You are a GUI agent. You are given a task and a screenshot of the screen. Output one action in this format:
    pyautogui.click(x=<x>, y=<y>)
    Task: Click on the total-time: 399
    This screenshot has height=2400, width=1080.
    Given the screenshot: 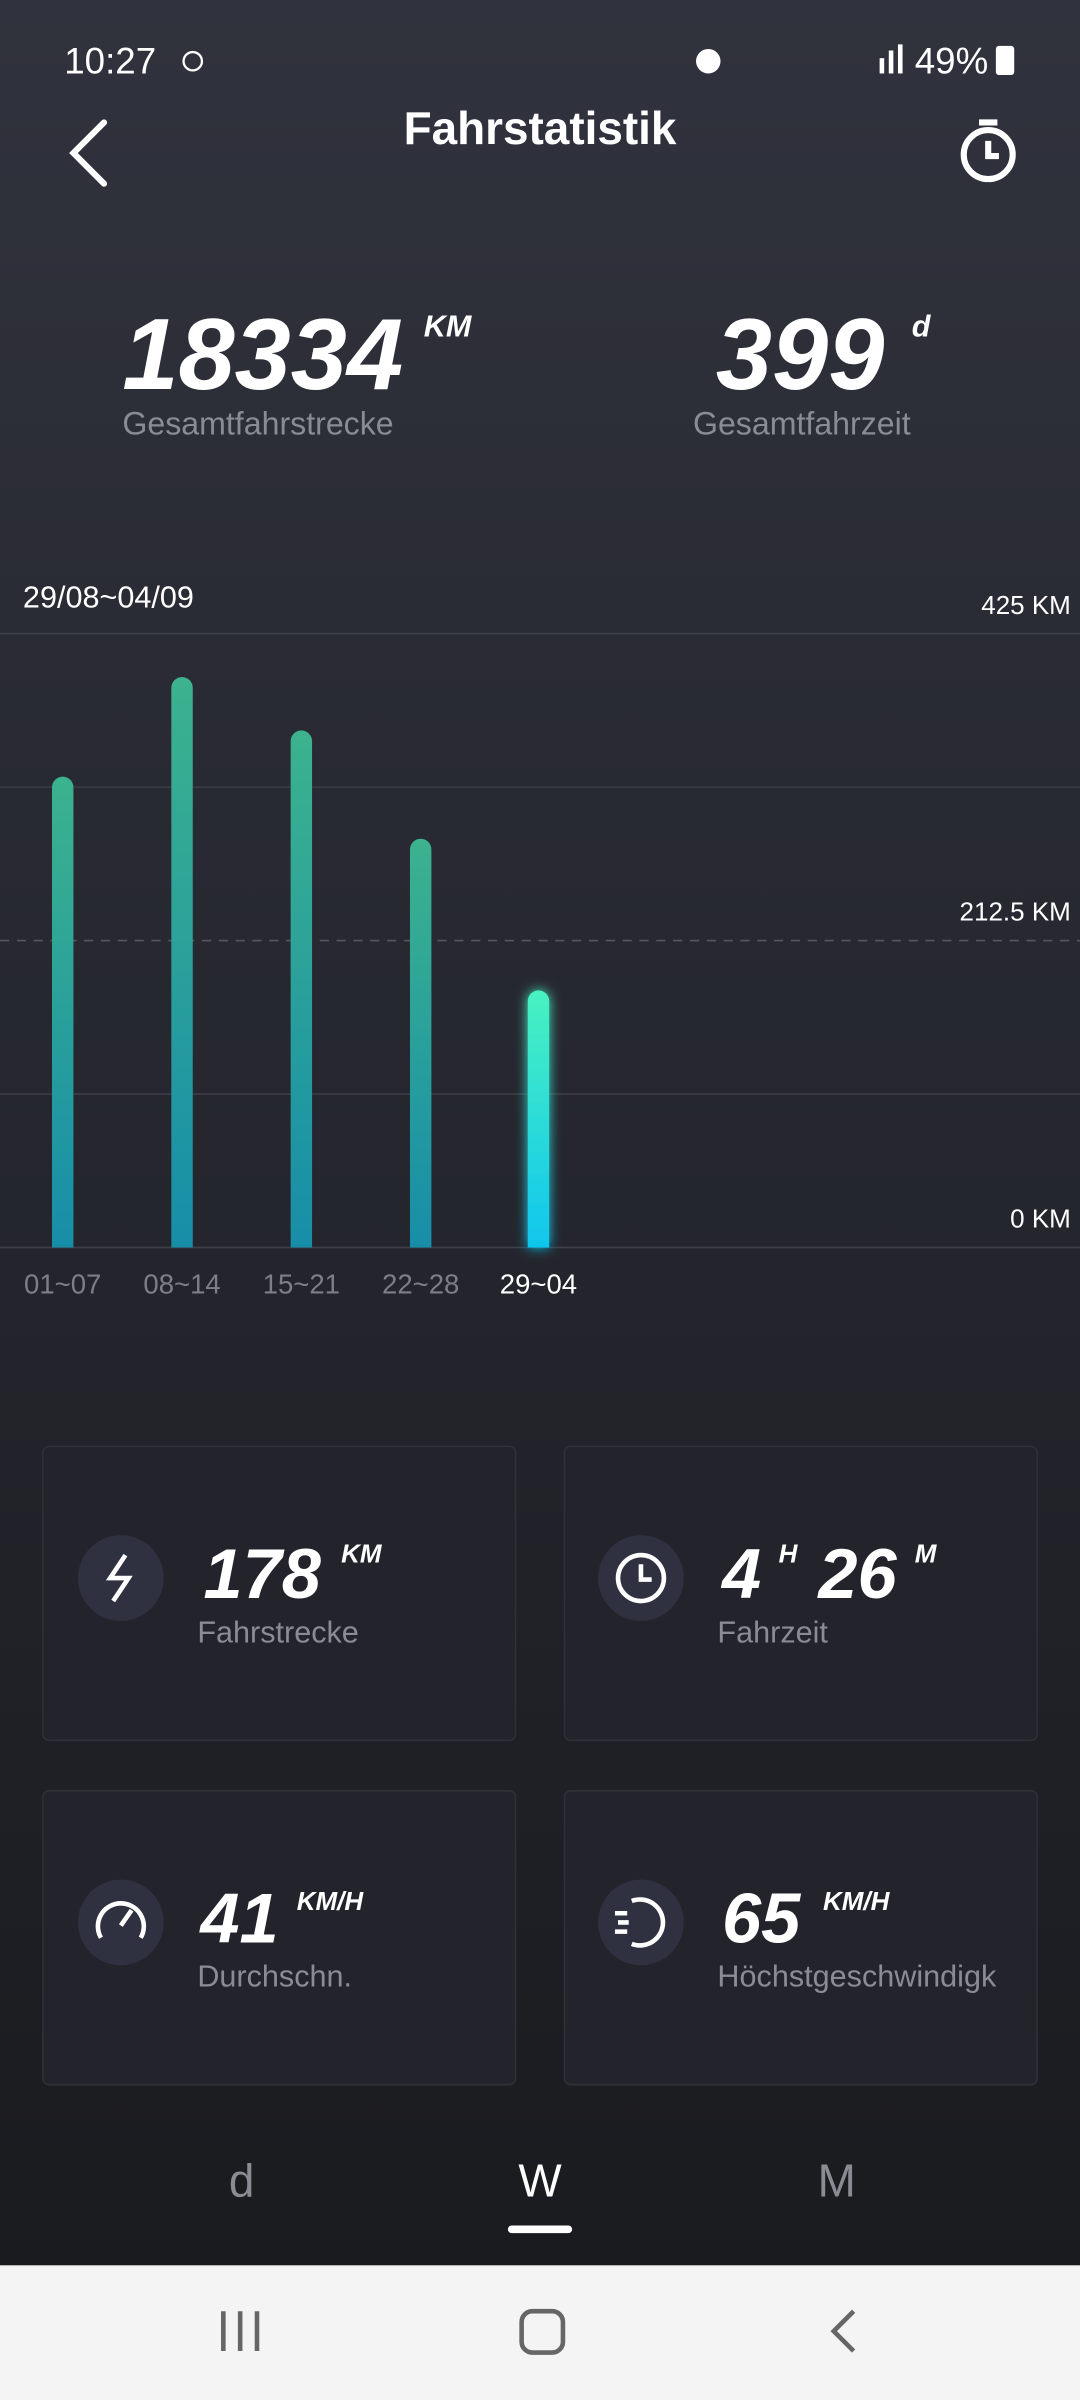 What is the action you would take?
    pyautogui.click(x=800, y=355)
    